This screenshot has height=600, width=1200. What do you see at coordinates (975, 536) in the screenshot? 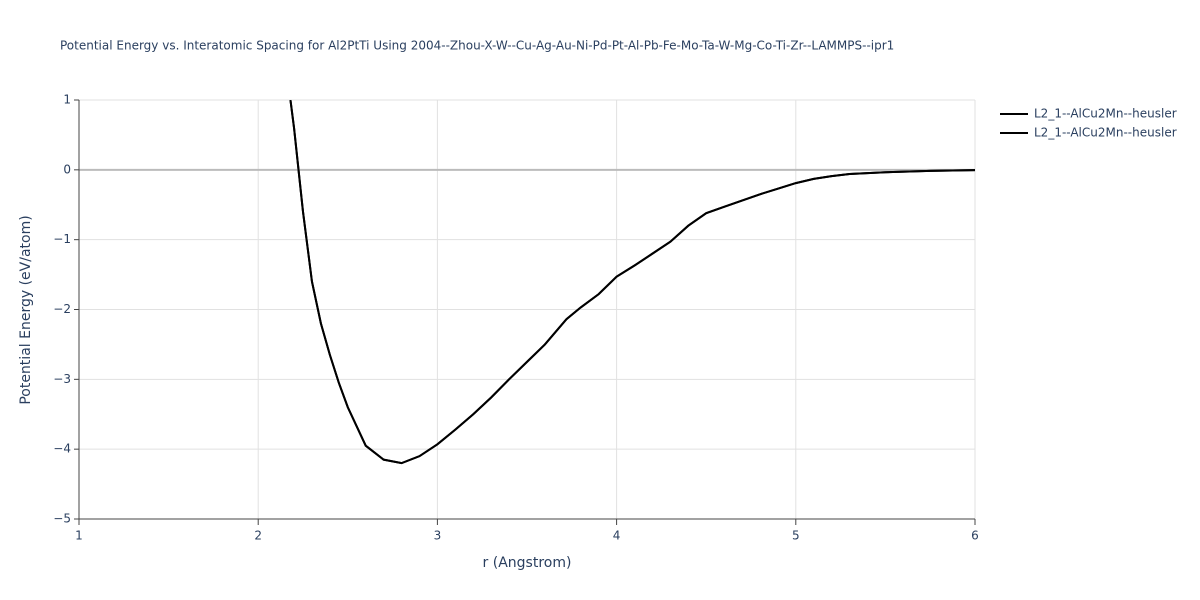
I see `x-tick-label: 6` at bounding box center [975, 536].